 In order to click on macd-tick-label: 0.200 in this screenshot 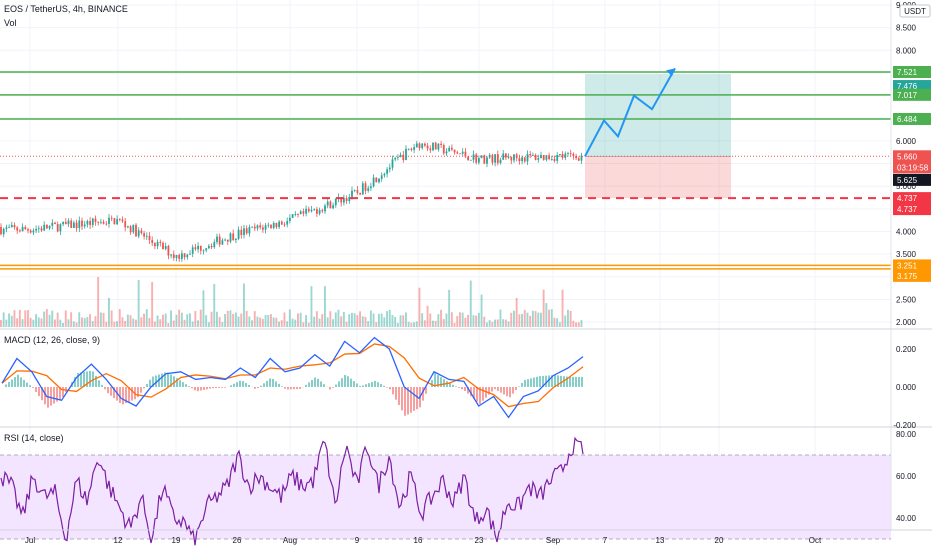, I will do `click(906, 349)`.